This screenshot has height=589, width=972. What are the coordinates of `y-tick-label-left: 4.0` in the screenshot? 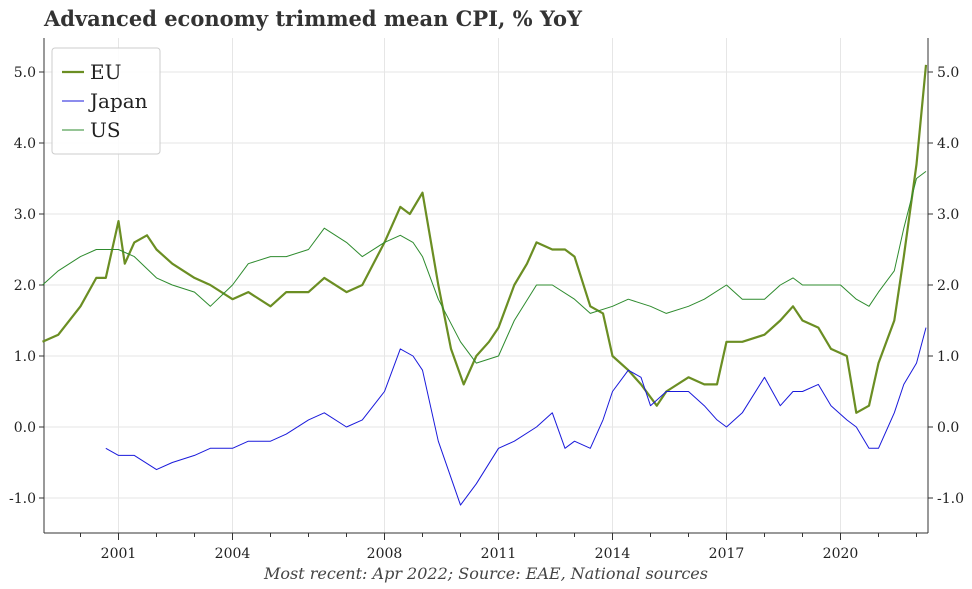 It's located at (25, 144).